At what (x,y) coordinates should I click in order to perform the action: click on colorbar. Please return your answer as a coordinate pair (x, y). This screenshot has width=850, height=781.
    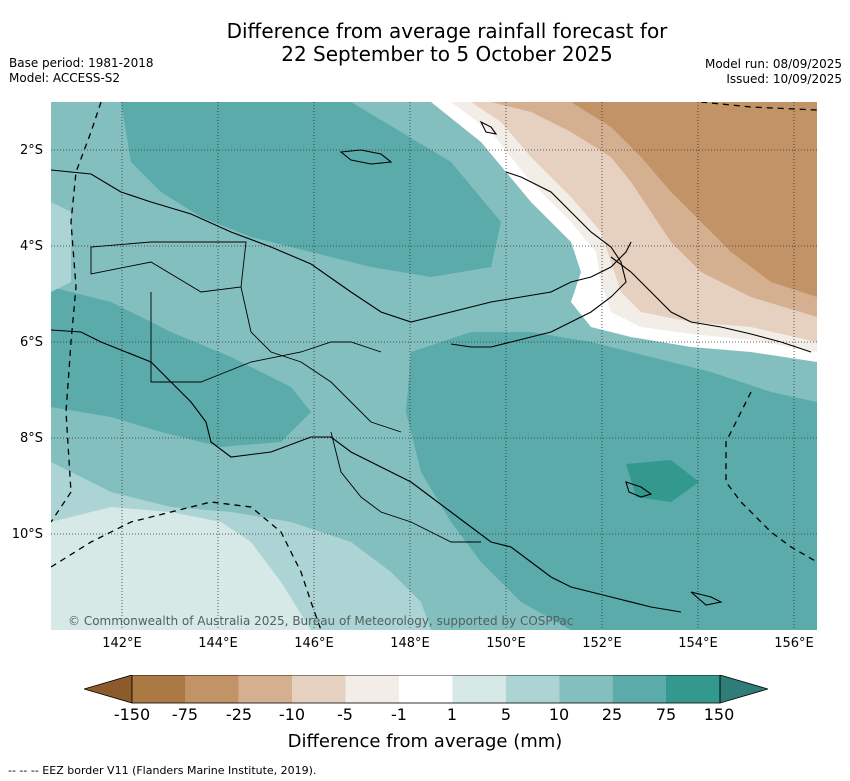
    Looking at the image, I should click on (426, 689).